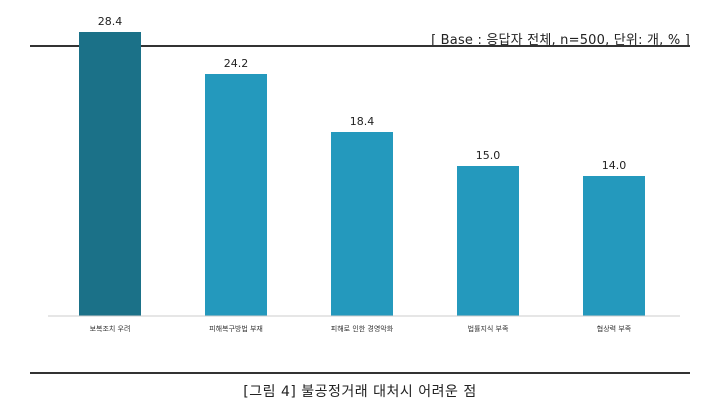 The height and width of the screenshot is (417, 720). What do you see at coordinates (488, 155) in the screenshot?
I see `value-label-4: 15.0` at bounding box center [488, 155].